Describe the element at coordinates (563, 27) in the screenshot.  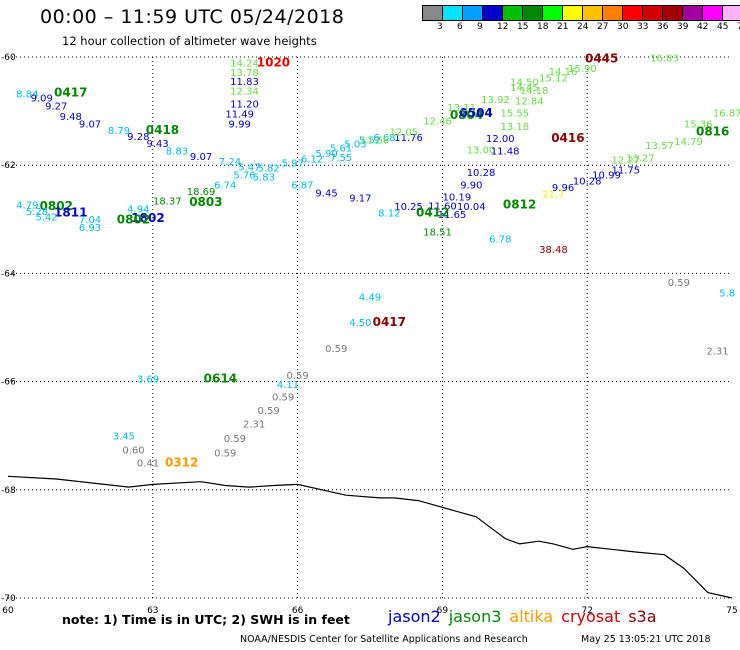
I see `colorbar-label: 21` at that location.